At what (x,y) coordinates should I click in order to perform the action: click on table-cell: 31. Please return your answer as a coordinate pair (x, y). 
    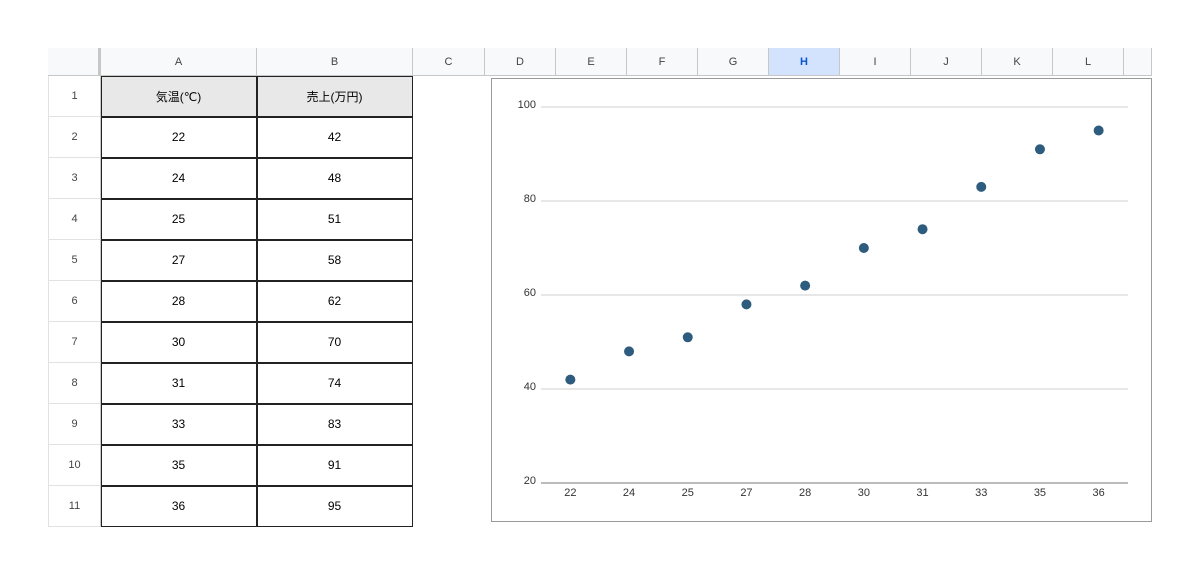
    Looking at the image, I should click on (178, 383).